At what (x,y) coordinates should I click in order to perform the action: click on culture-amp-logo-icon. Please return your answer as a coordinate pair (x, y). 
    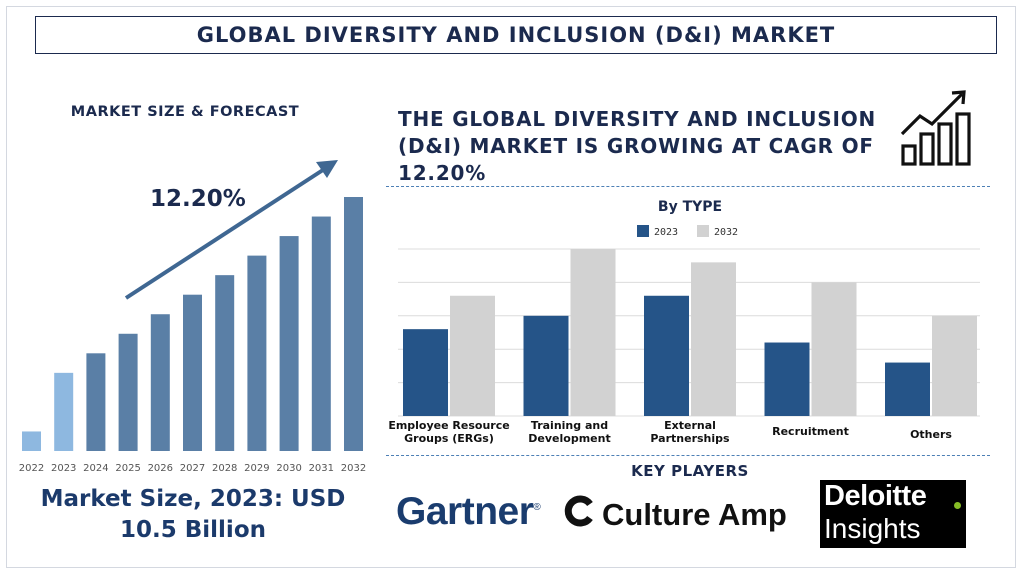
    Looking at the image, I should click on (580, 515).